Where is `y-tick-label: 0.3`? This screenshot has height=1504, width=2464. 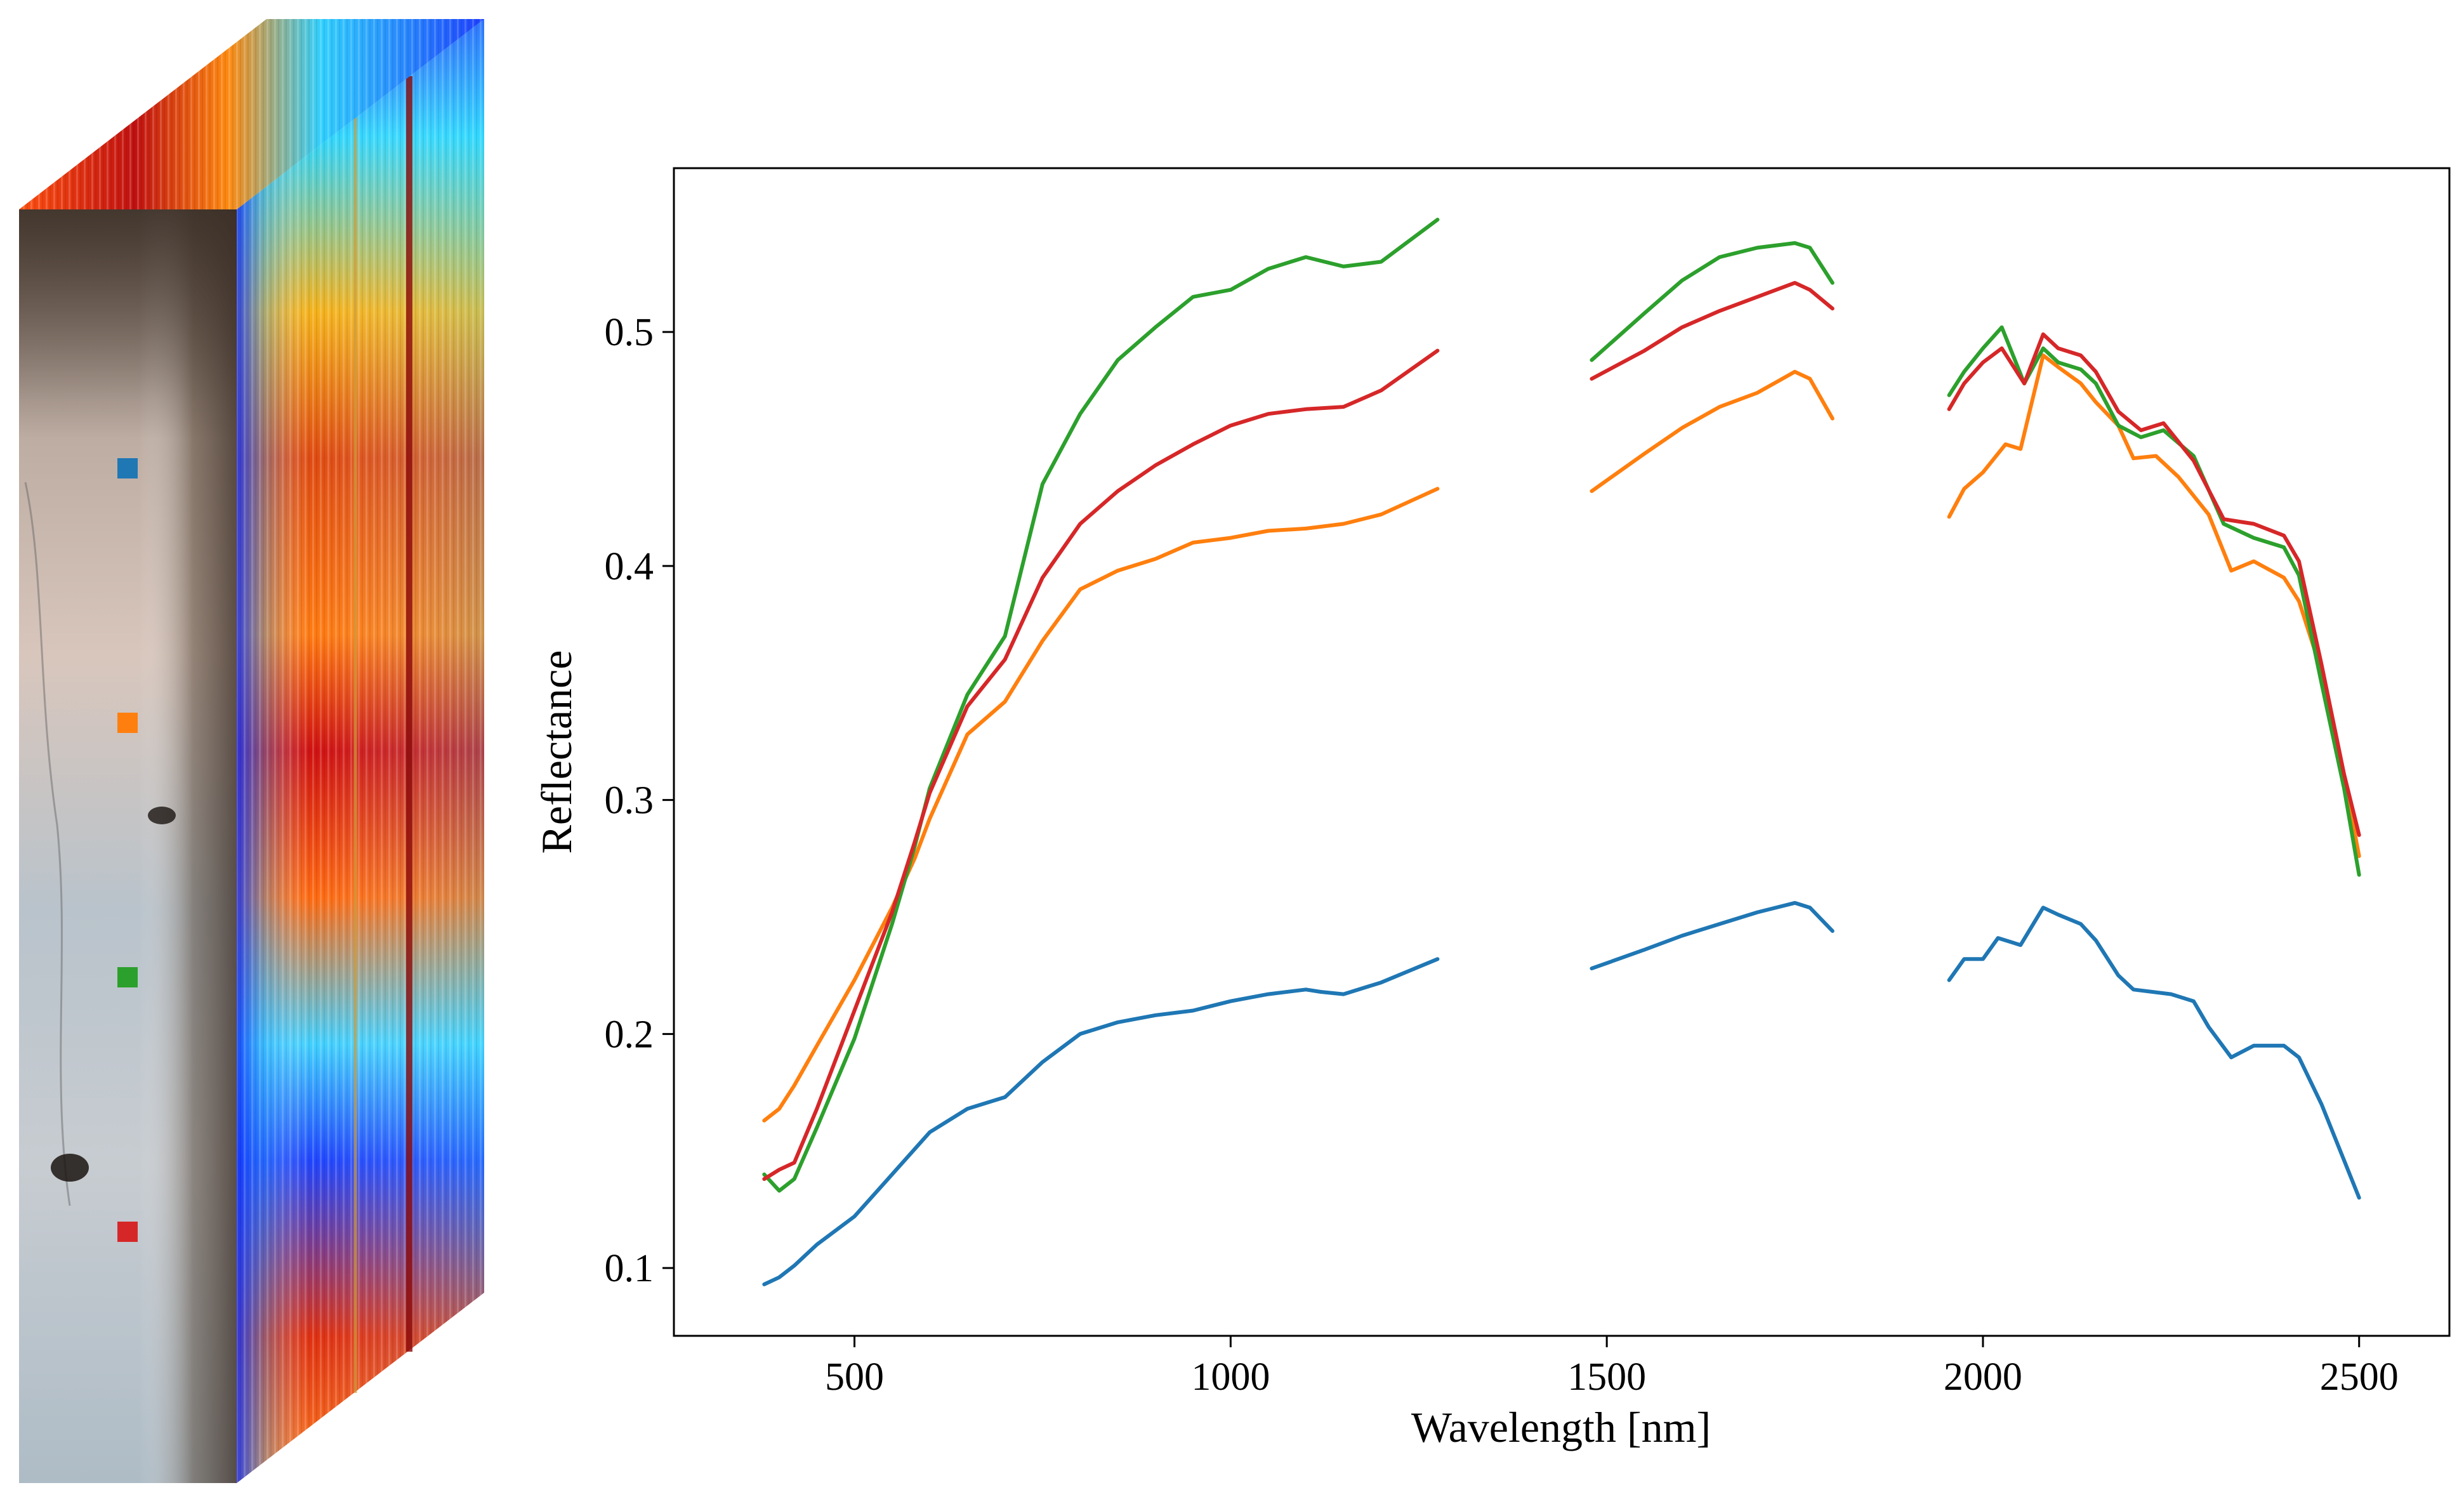 y-tick-label: 0.3 is located at coordinates (629, 800).